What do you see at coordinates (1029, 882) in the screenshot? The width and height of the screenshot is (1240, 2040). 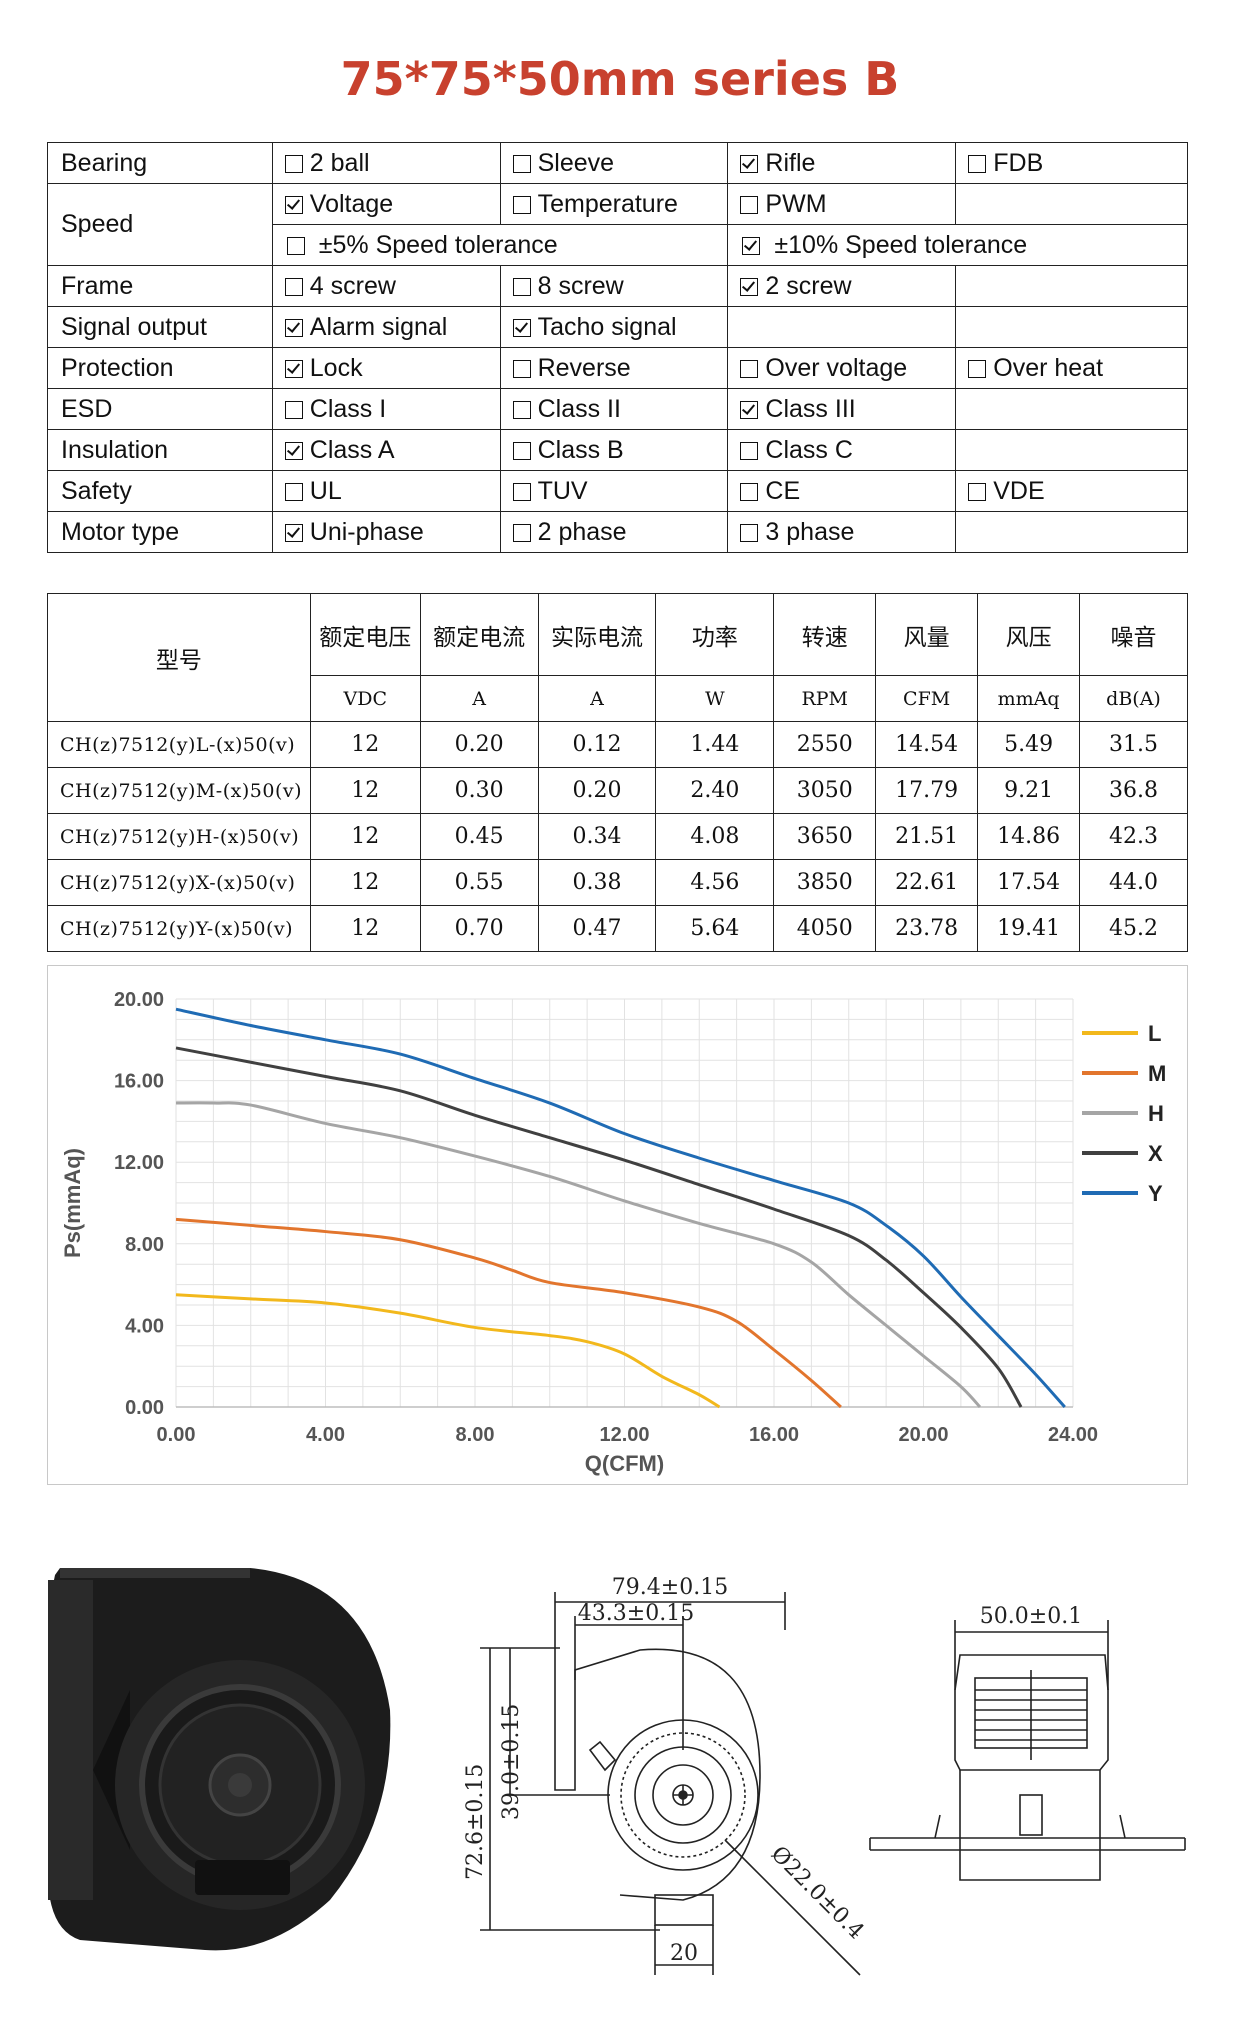 I see `table-cell: 17.54` at bounding box center [1029, 882].